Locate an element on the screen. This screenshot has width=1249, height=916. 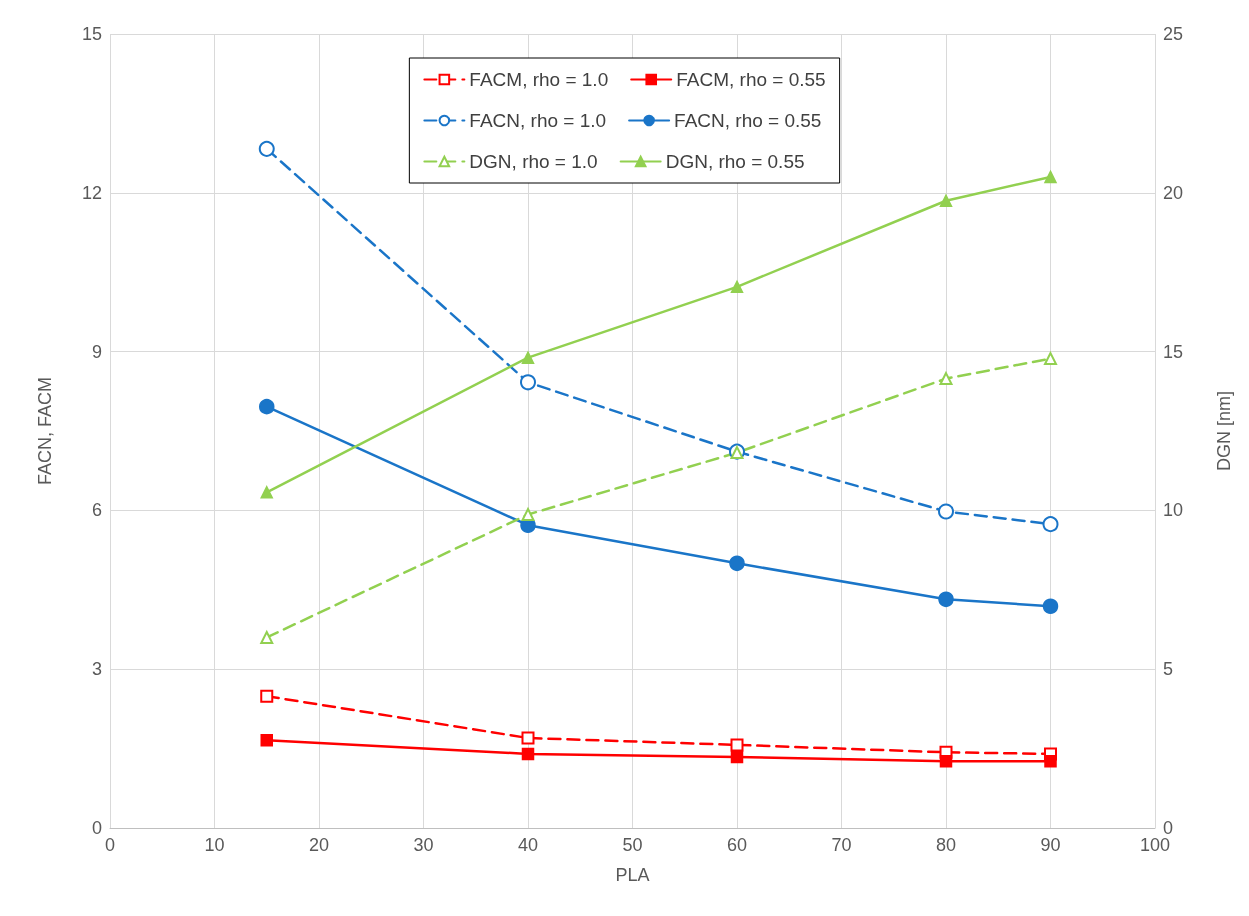
x-tick-label: 100 is located at coordinates (1155, 845).